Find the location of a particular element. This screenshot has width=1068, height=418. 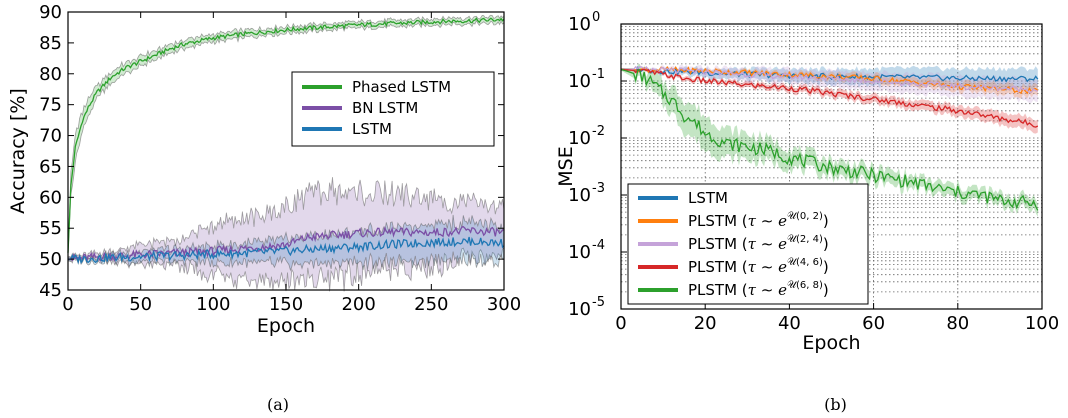

panel-b-legend-label: LSTM is located at coordinates (708, 198).